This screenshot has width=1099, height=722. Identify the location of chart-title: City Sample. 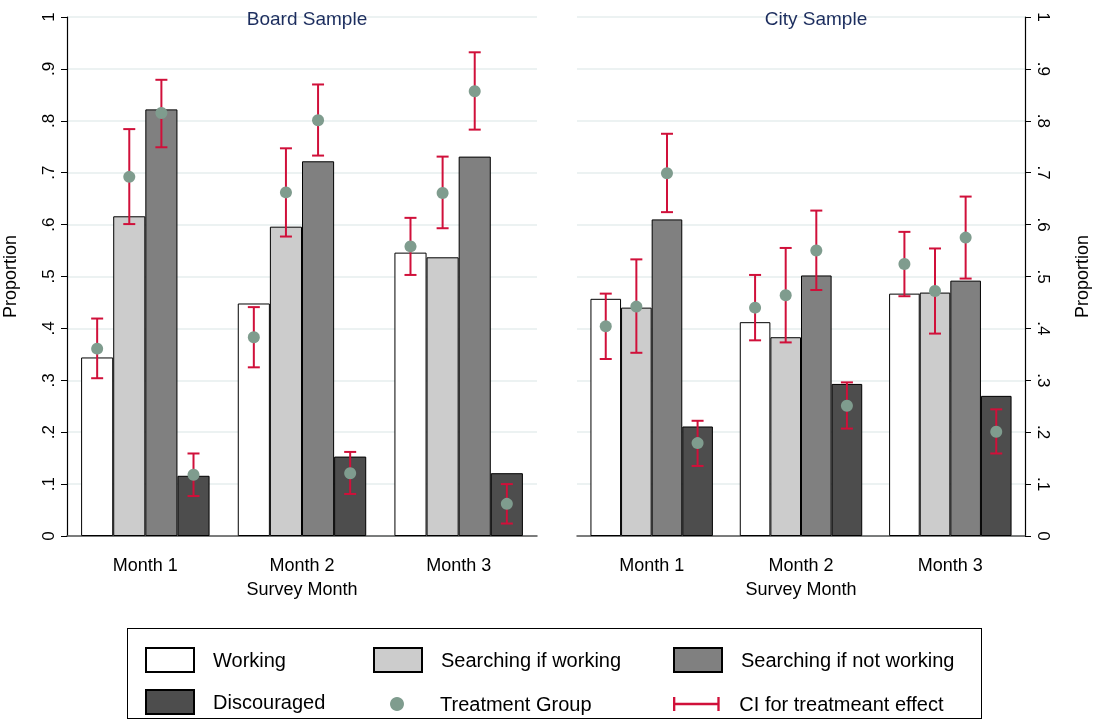
(816, 18).